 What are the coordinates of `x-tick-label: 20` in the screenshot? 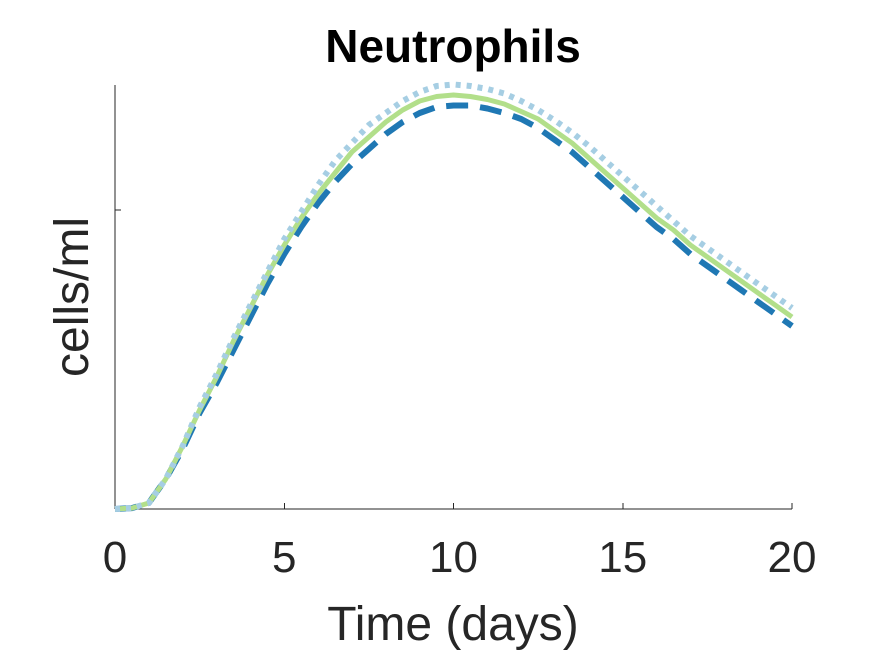 It's located at (792, 557).